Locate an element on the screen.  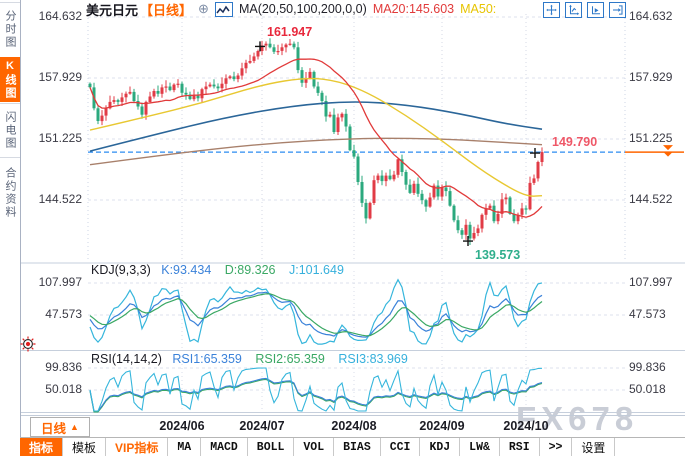
kdj-j-value: J:101.649 is located at coordinates (316, 270).